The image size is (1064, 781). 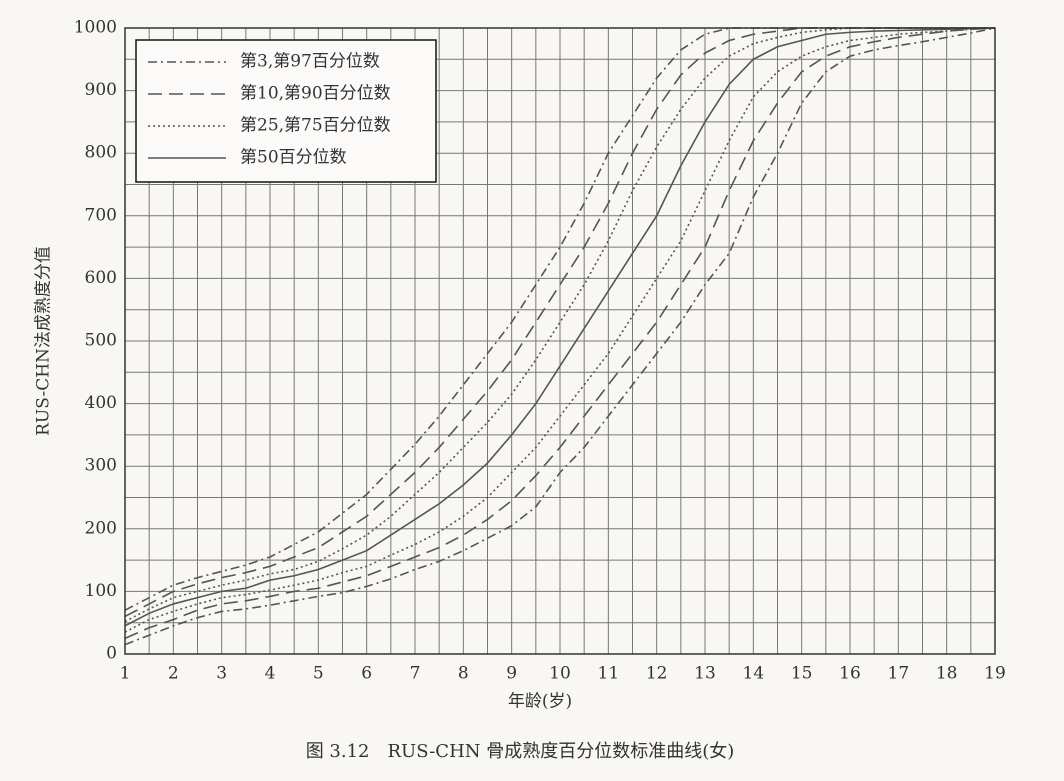 What do you see at coordinates (520, 751) in the screenshot?
I see `caption: 图 3.12 RUS-CHN 骨成熟度百分位数标准曲线(女)` at bounding box center [520, 751].